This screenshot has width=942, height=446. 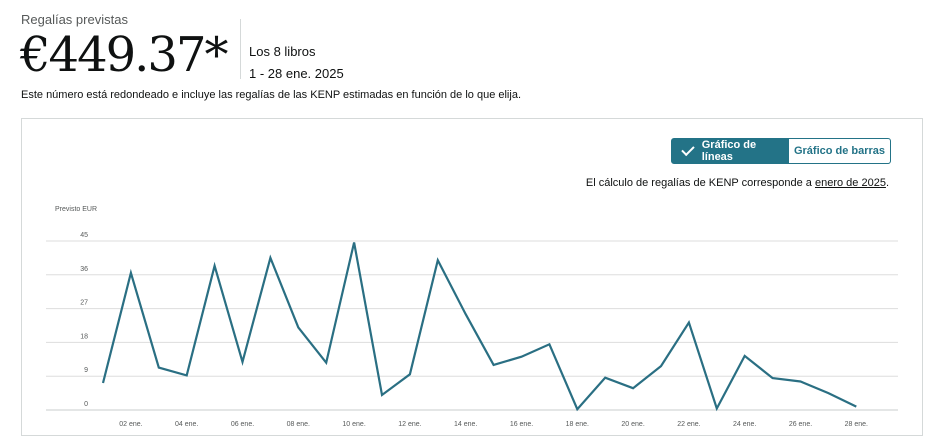 I want to click on x-tick-label: 12 ene., so click(x=409, y=424).